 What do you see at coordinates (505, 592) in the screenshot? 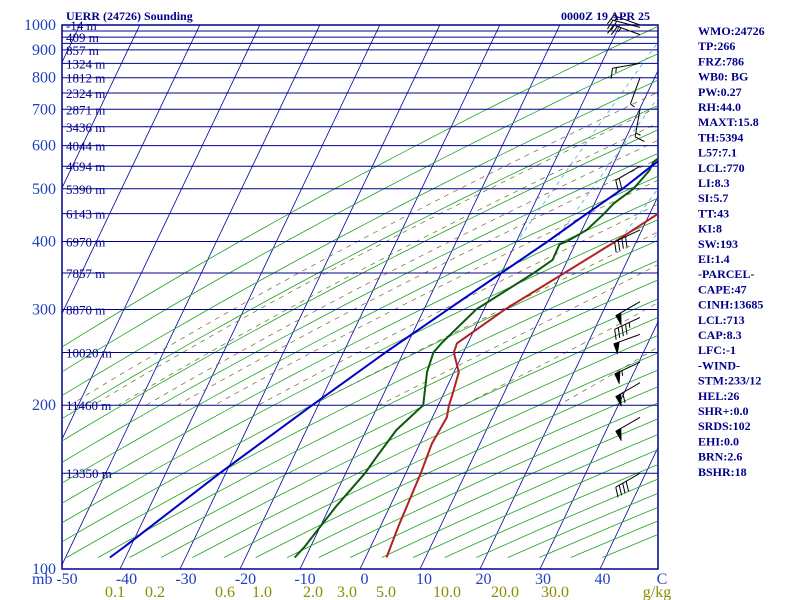
I see `mixing-ratio-label: 20.0` at bounding box center [505, 592].